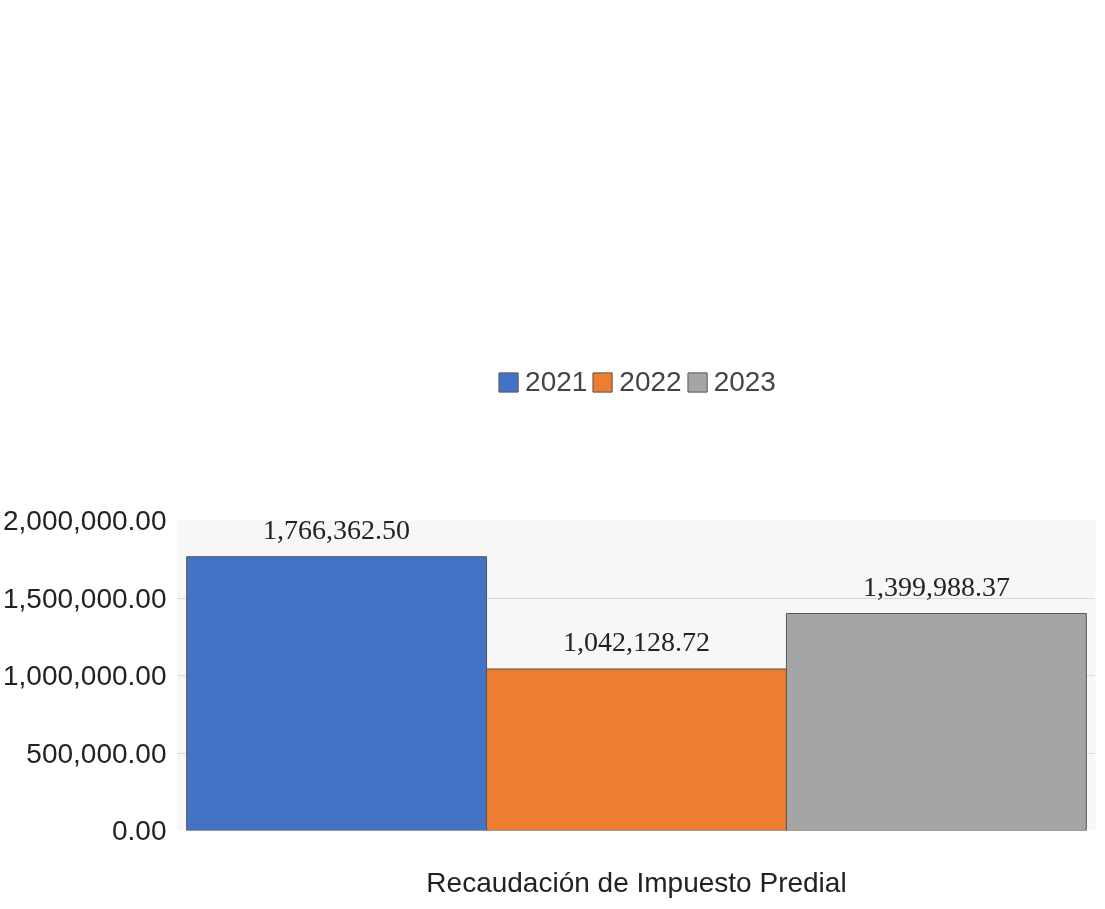 This screenshot has width=1105, height=909. Describe the element at coordinates (650, 382) in the screenshot. I see `legend-label: 2022` at that location.